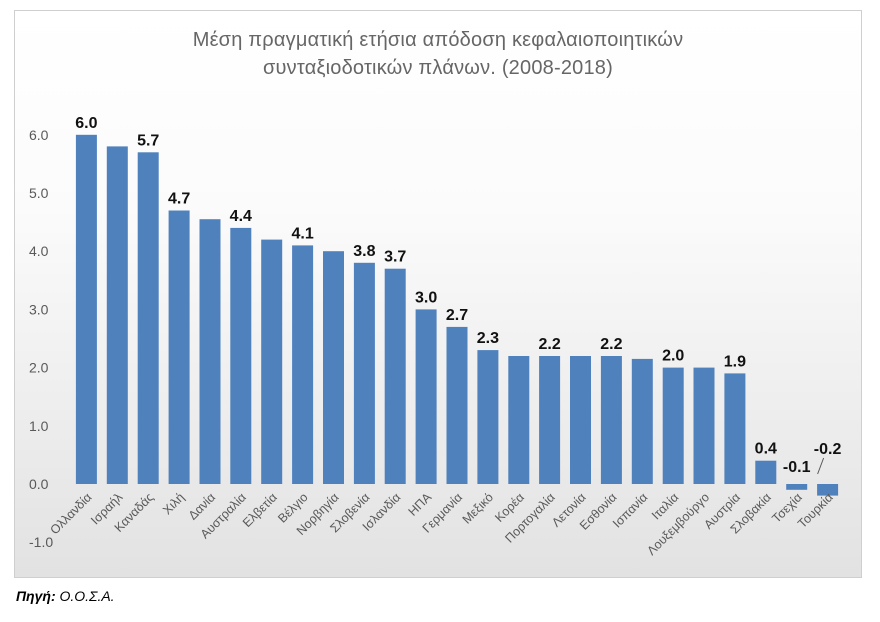  What do you see at coordinates (148, 140) in the screenshot?
I see `data-label: 5.7` at bounding box center [148, 140].